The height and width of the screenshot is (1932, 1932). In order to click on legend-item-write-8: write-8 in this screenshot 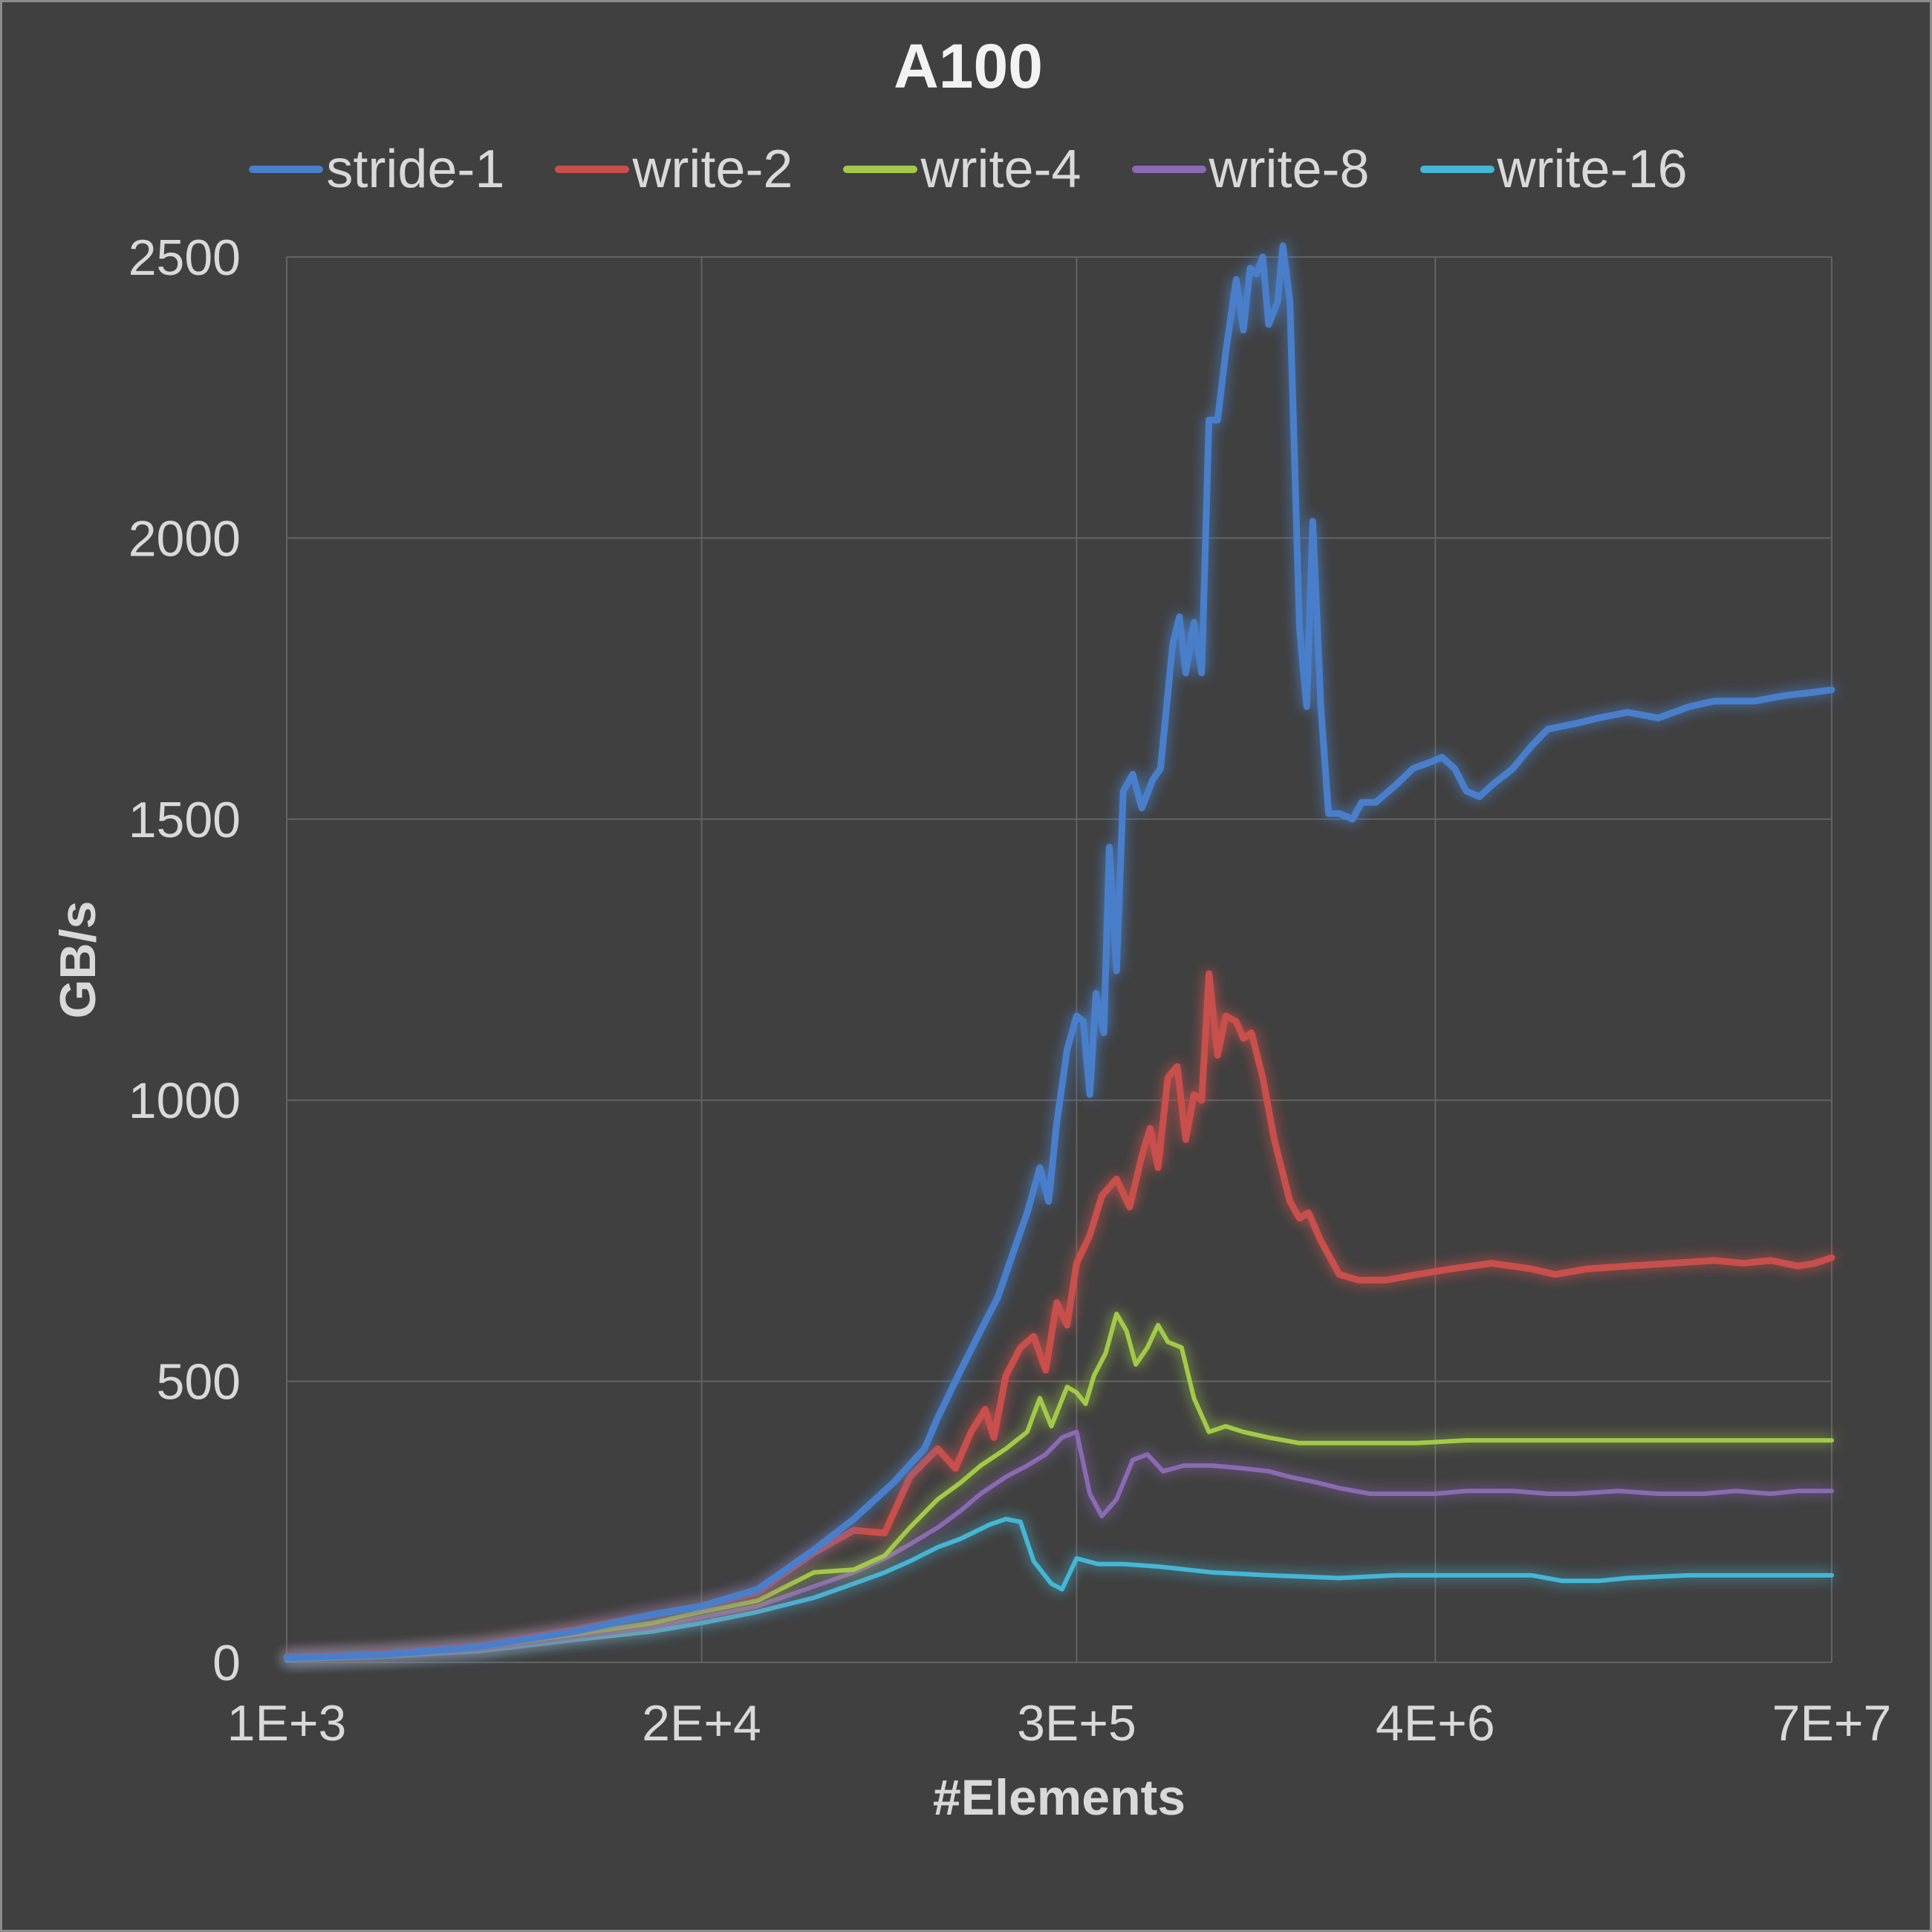, I will do `click(1250, 169)`.